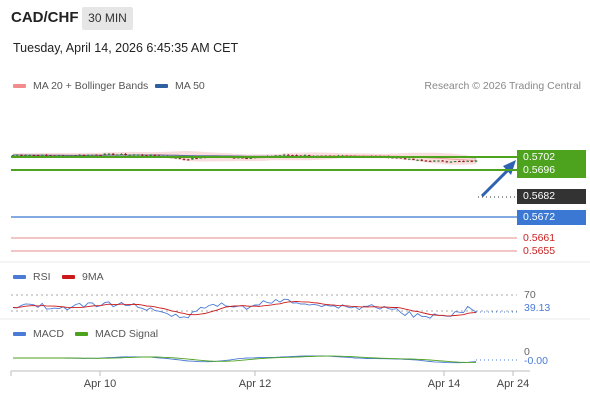 The image size is (590, 400). What do you see at coordinates (502, 86) in the screenshot?
I see `copyright-label: Research © 2026 Trading Central` at bounding box center [502, 86].